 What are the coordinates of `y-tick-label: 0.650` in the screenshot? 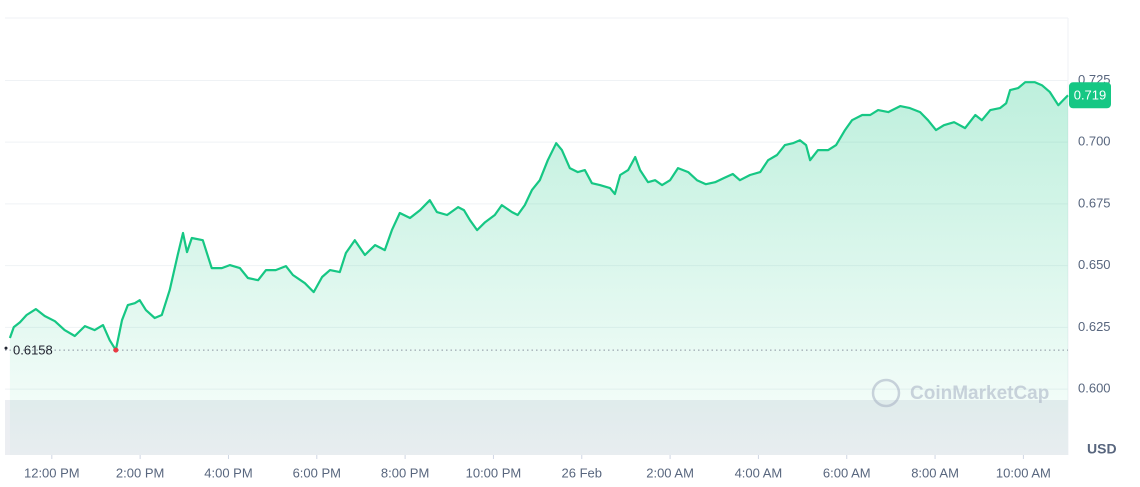 It's located at (1094, 264).